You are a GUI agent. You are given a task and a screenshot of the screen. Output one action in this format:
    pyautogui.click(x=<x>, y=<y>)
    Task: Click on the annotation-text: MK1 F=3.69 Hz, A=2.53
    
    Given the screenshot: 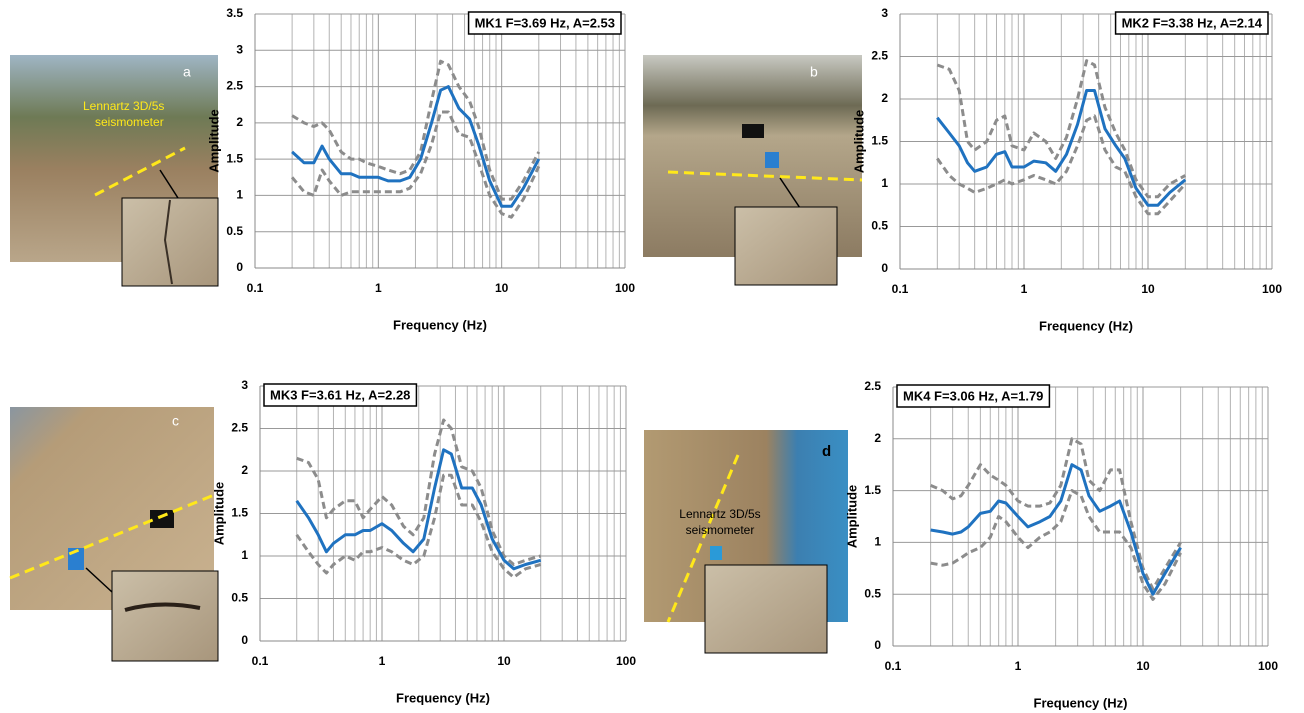 What is the action you would take?
    pyautogui.click(x=545, y=22)
    